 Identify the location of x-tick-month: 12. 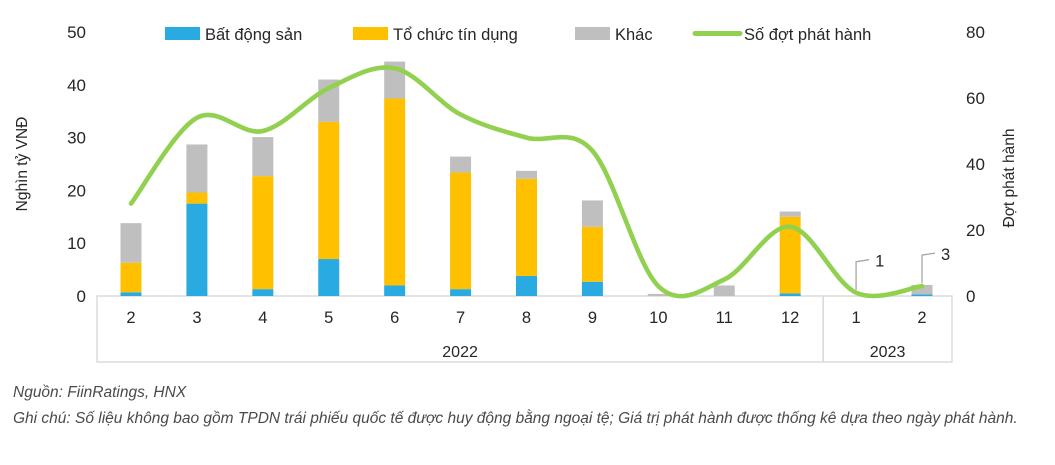
(790, 318).